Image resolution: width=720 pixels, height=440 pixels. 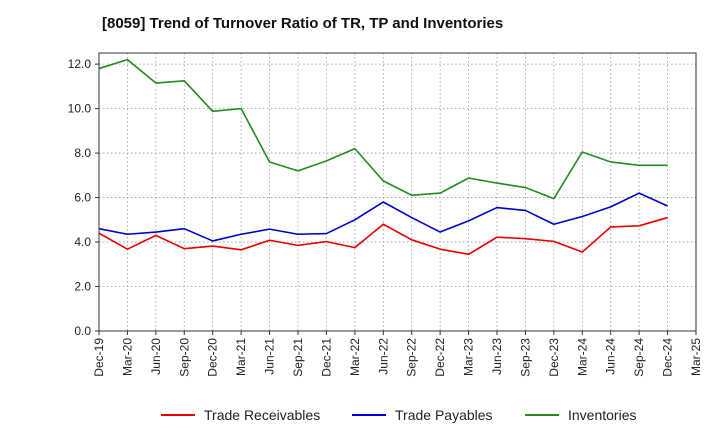 What do you see at coordinates (82, 331) in the screenshot?
I see `y-tick-label: 0.0` at bounding box center [82, 331].